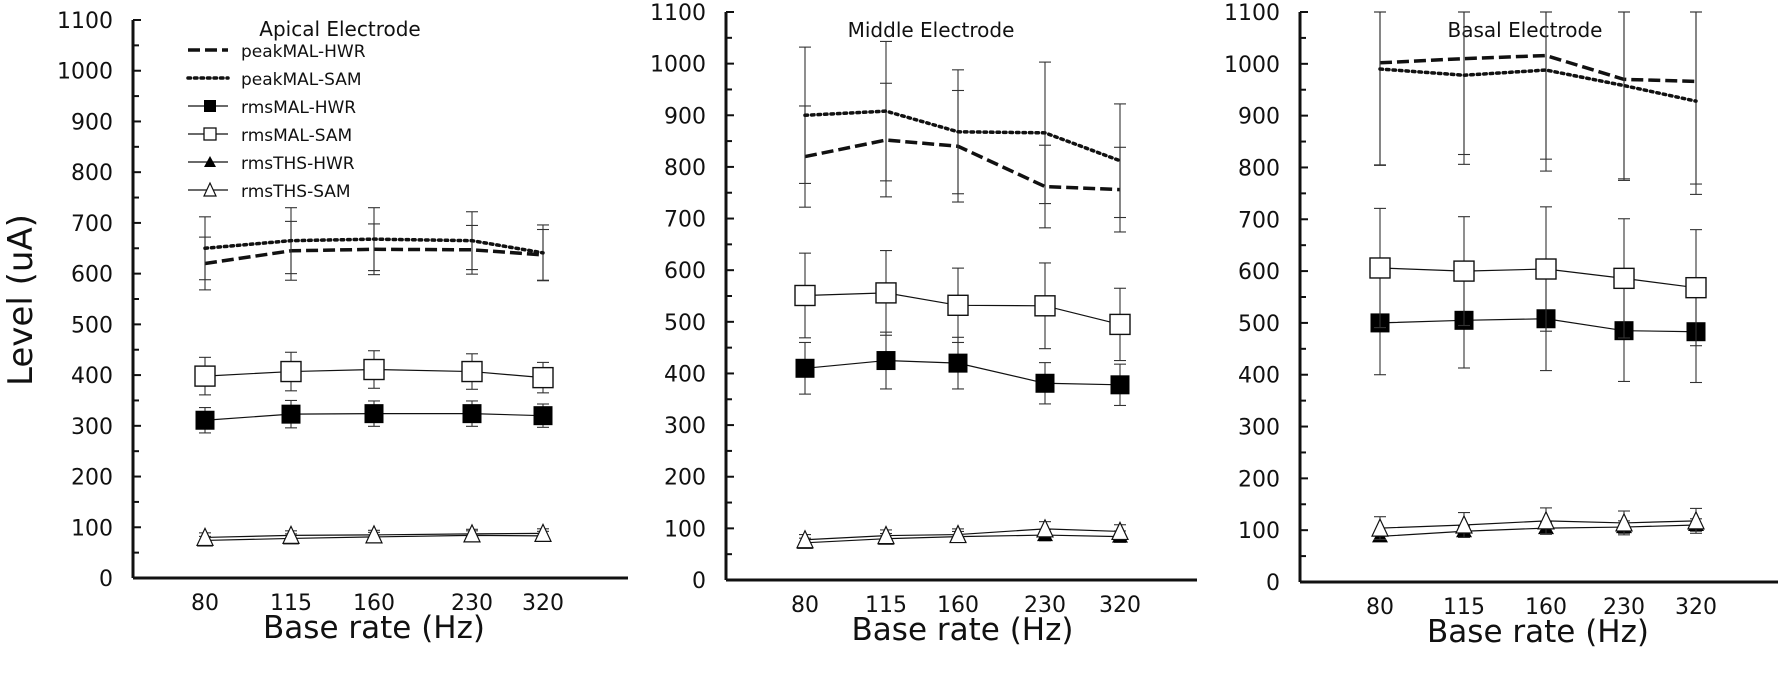  Describe the element at coordinates (685, 220) in the screenshot. I see `y-tick-label: 700` at that location.